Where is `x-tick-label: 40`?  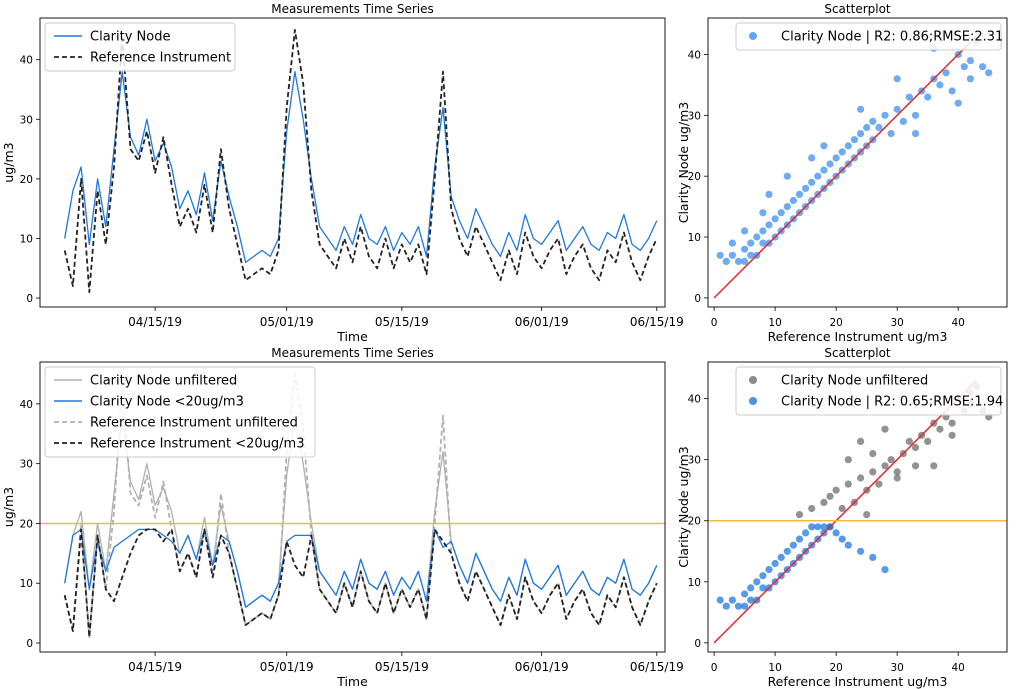
x-tick-label: 40 is located at coordinates (957, 323).